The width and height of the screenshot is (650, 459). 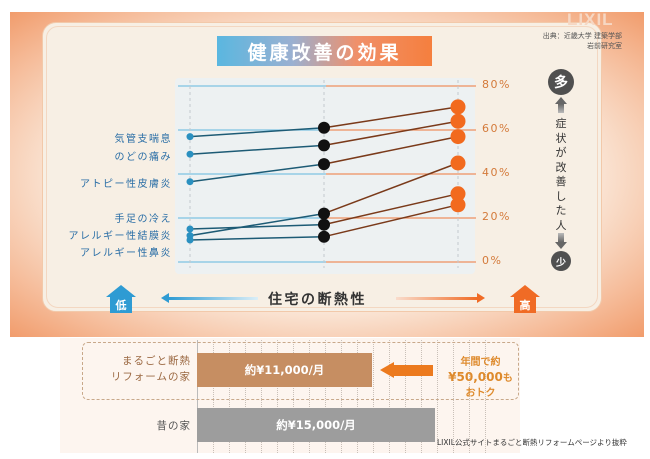 What do you see at coordinates (126, 253) in the screenshot?
I see `symptom-label: アレルギー性鼻炎` at bounding box center [126, 253].